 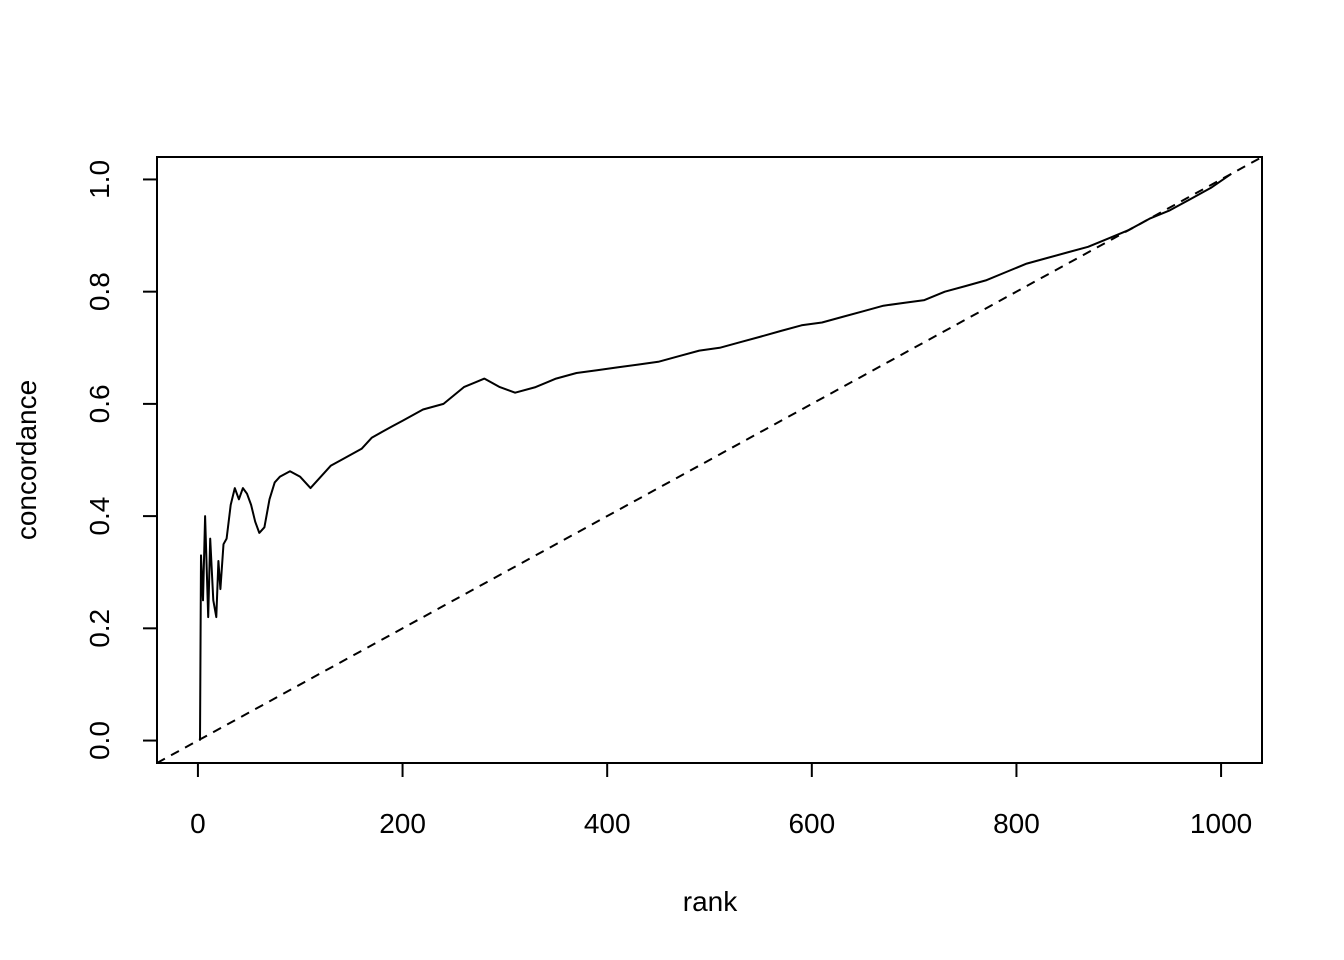 What do you see at coordinates (607, 823) in the screenshot?
I see `x-tick-label: 400` at bounding box center [607, 823].